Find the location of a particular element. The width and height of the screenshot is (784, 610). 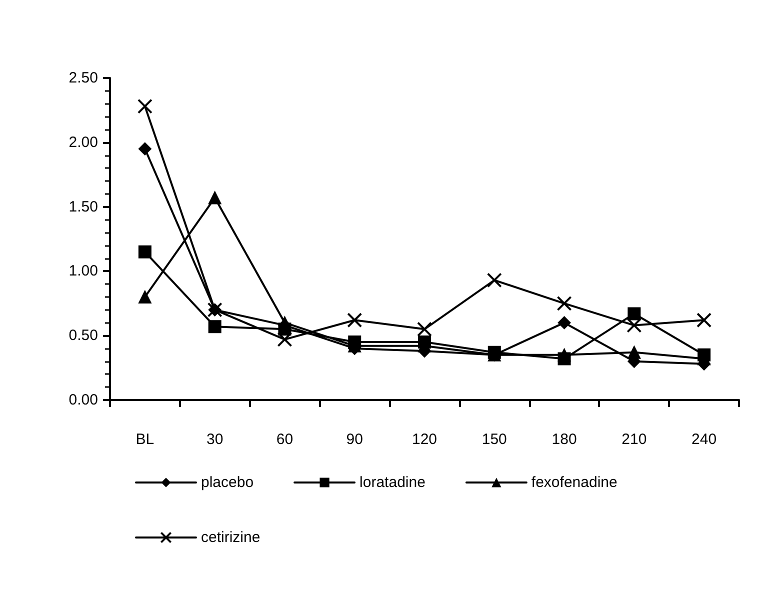

x-tick-label: 30 is located at coordinates (215, 439).